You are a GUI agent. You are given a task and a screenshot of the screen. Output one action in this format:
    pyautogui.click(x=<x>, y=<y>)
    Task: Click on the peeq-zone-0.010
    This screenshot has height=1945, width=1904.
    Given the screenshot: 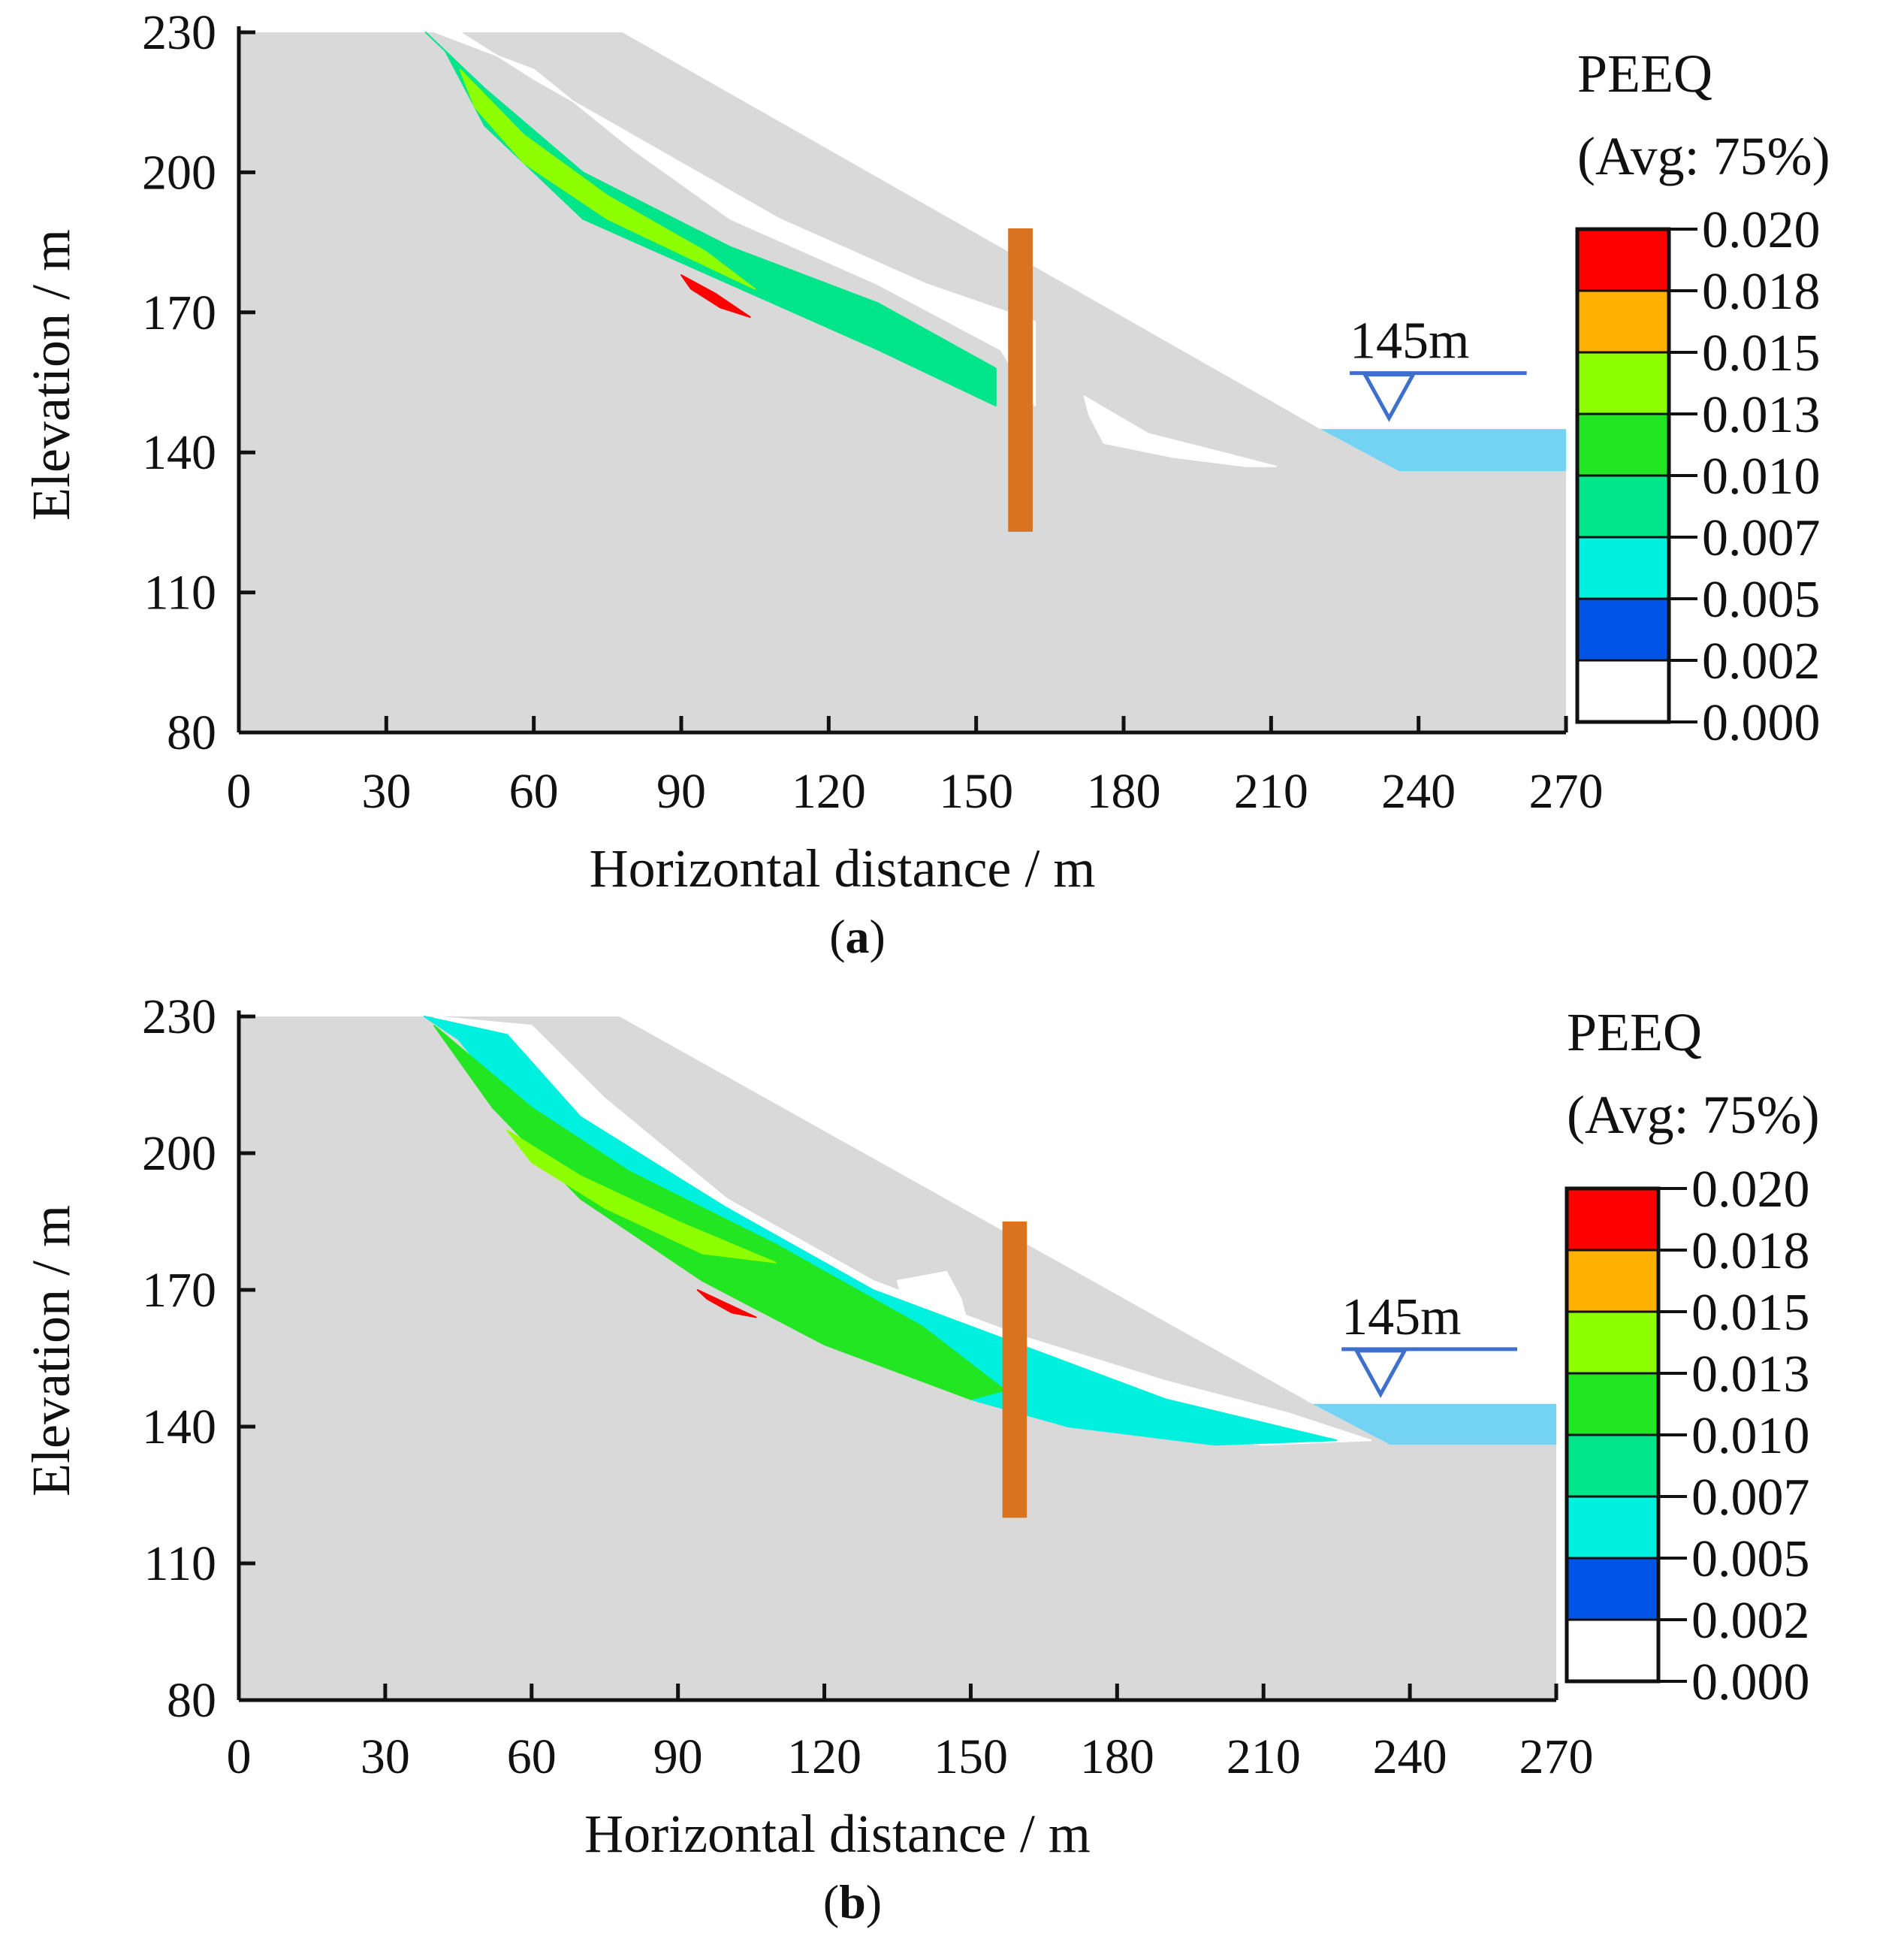 What is the action you would take?
    pyautogui.click(x=710, y=219)
    